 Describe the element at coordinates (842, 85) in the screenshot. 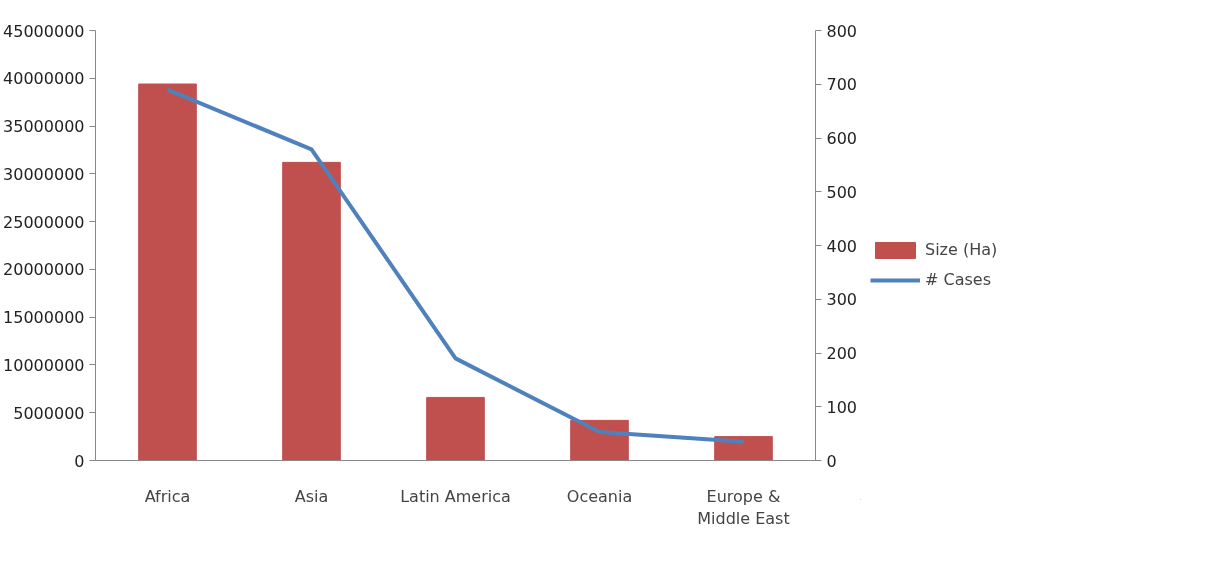

I see `y2-tick-label: 700` at that location.